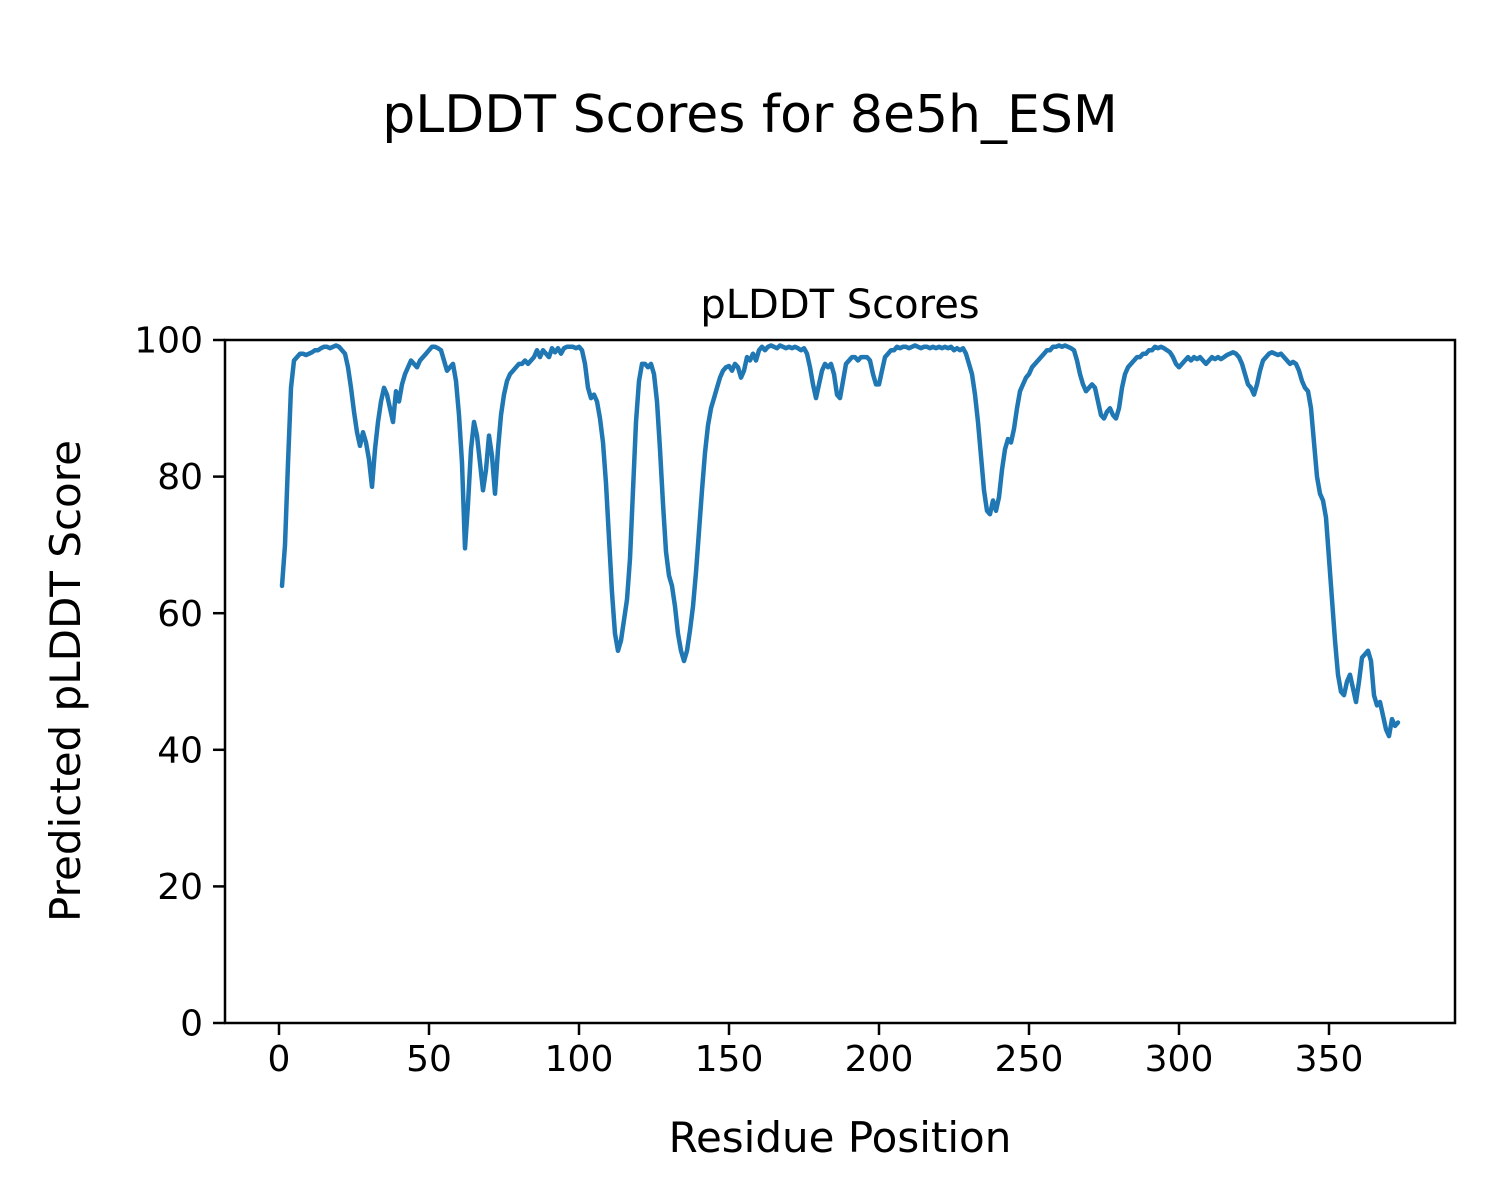 The image size is (1500, 1204). What do you see at coordinates (579, 1059) in the screenshot?
I see `x-tick-label: 100` at bounding box center [579, 1059].